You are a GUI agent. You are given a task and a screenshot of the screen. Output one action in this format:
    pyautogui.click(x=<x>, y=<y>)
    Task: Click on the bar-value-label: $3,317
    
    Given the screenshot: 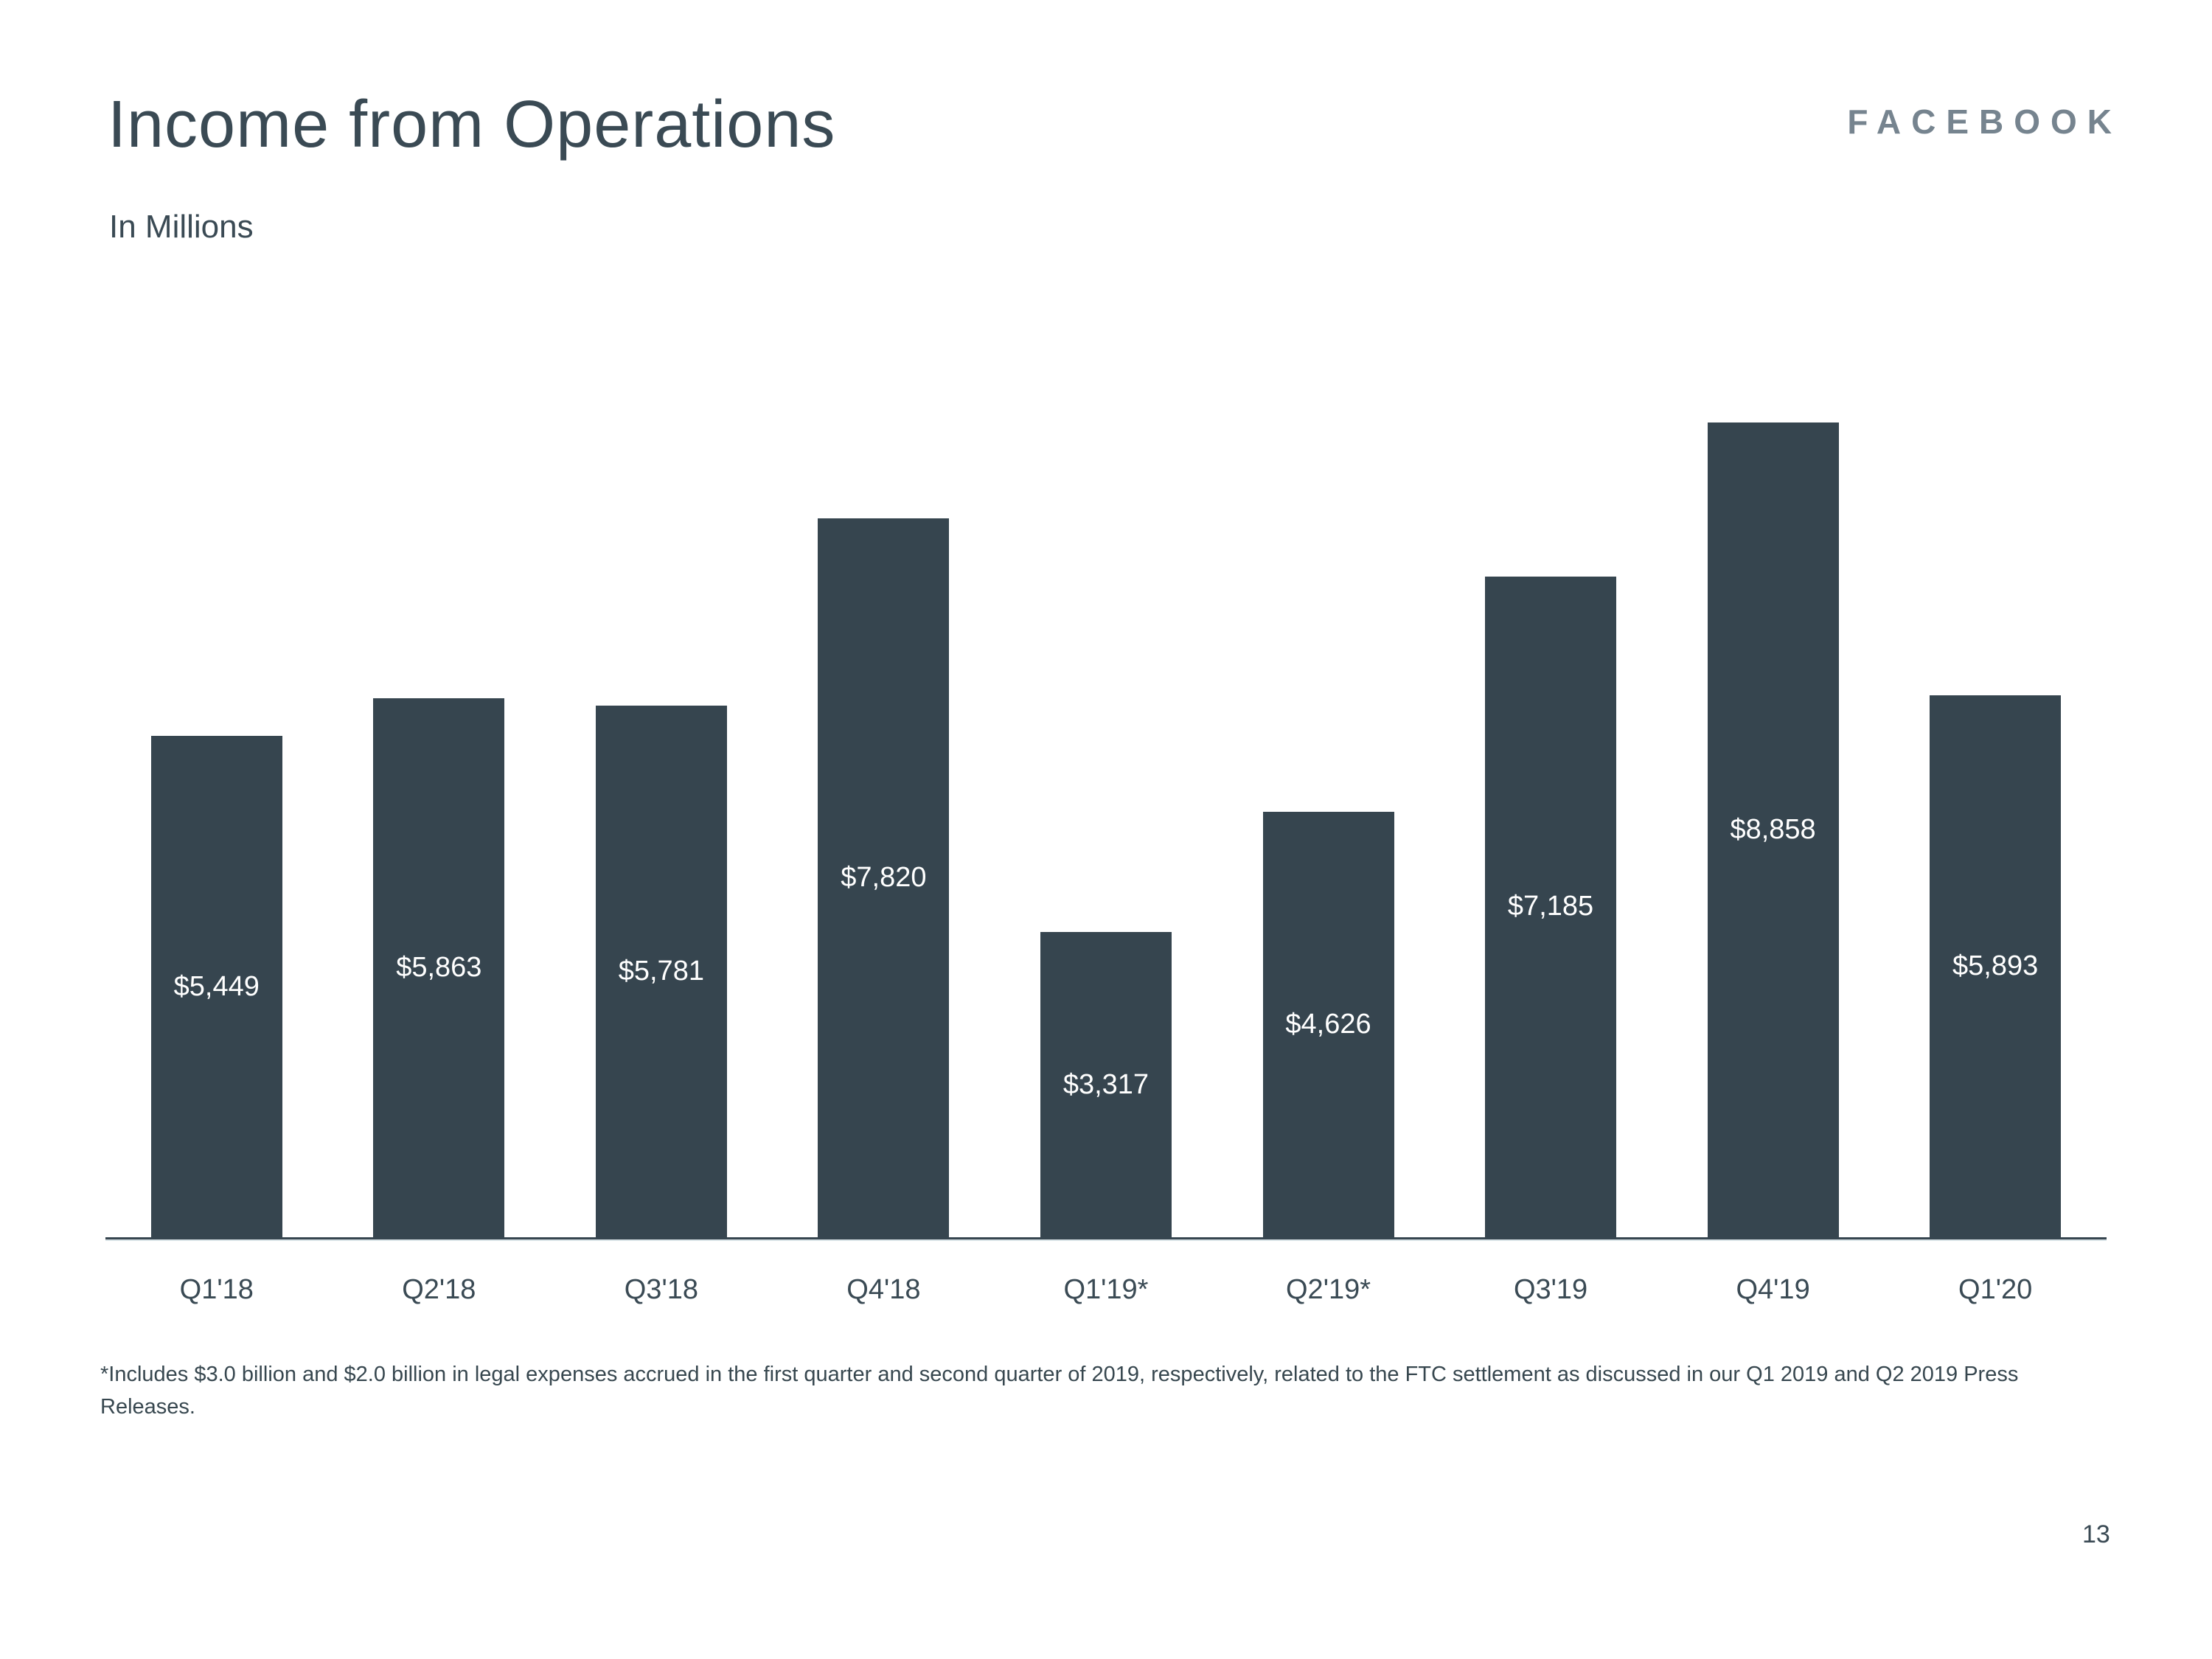 What is the action you would take?
    pyautogui.click(x=1106, y=1084)
    